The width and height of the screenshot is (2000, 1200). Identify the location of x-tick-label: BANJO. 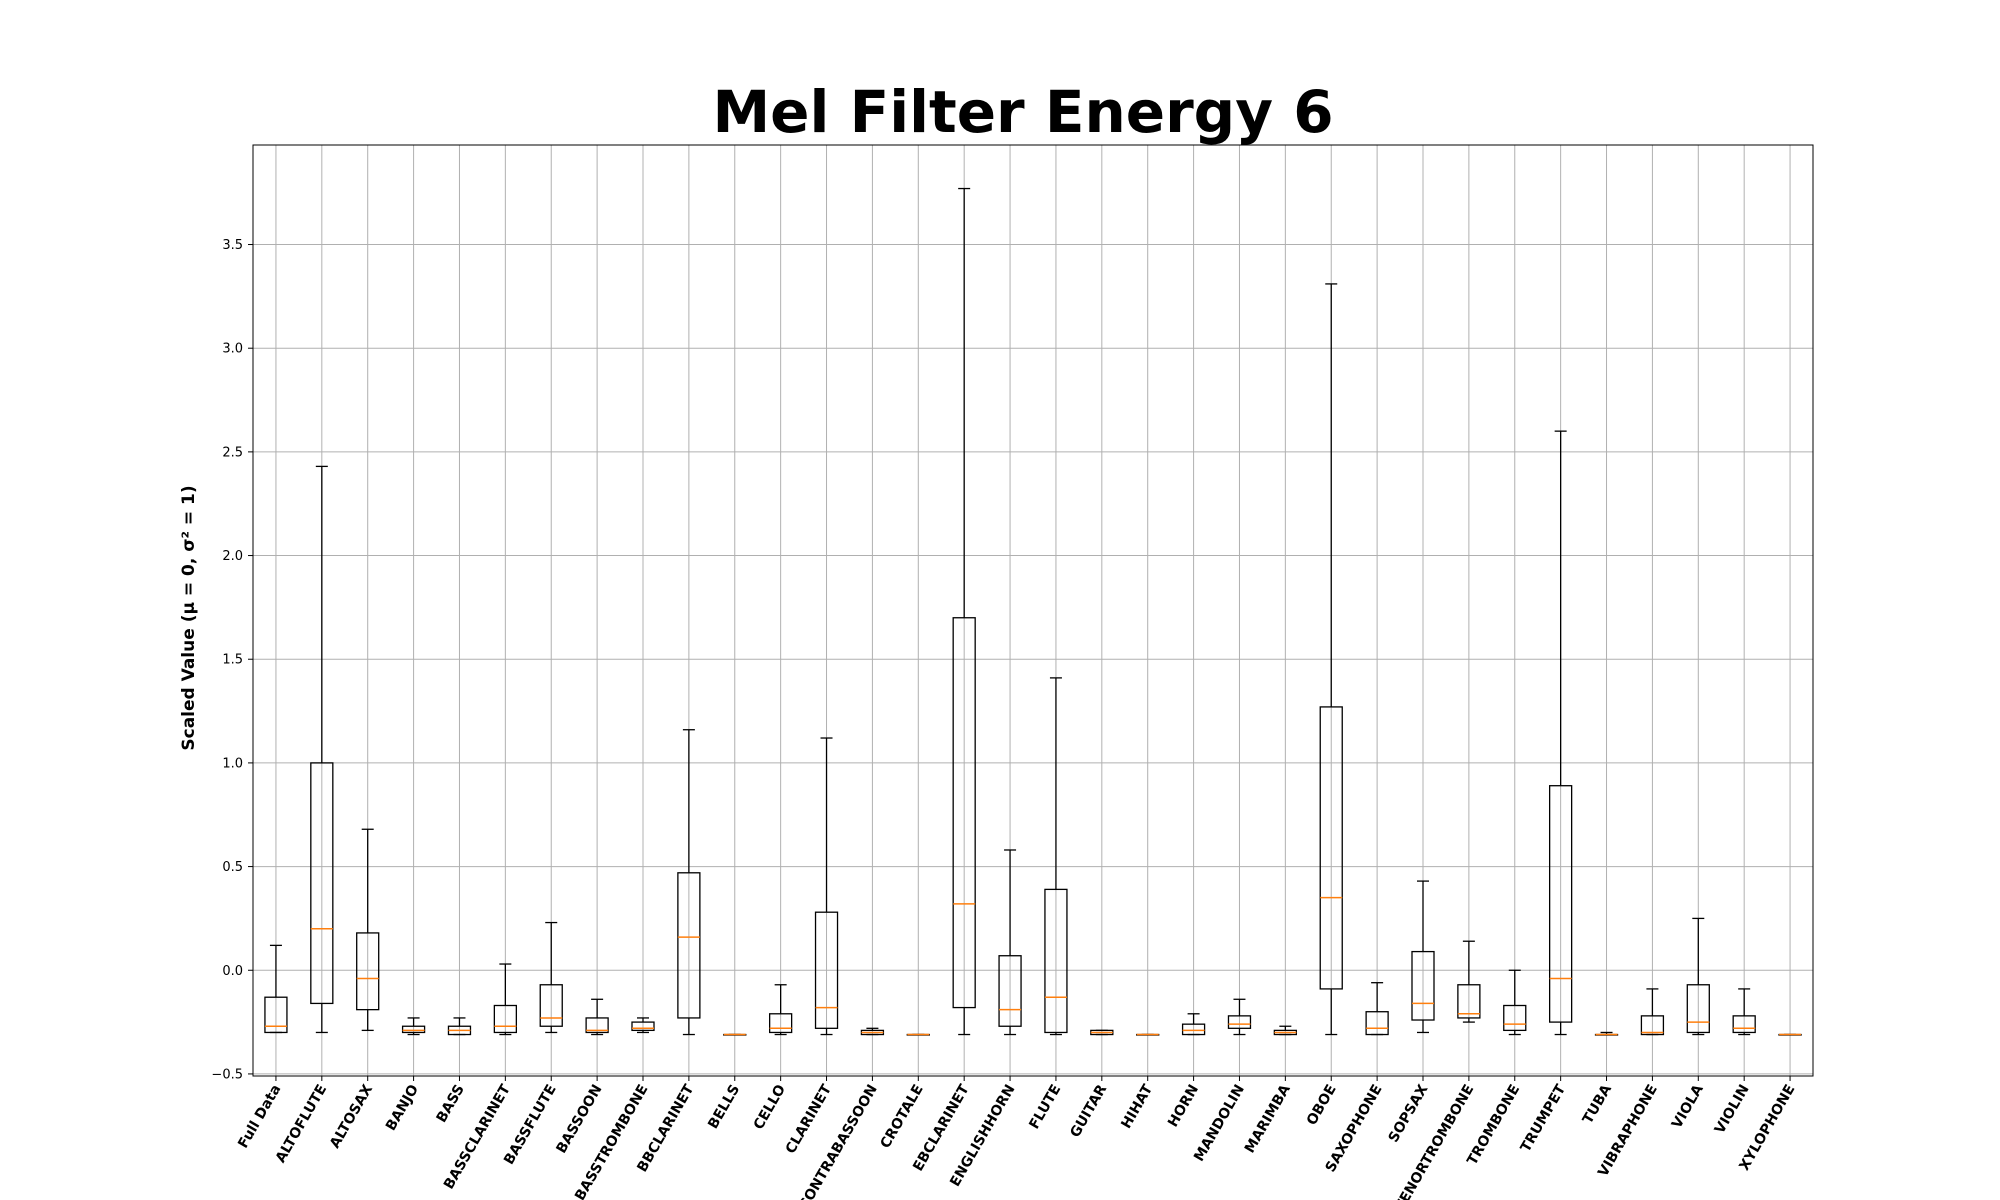
(402, 1108).